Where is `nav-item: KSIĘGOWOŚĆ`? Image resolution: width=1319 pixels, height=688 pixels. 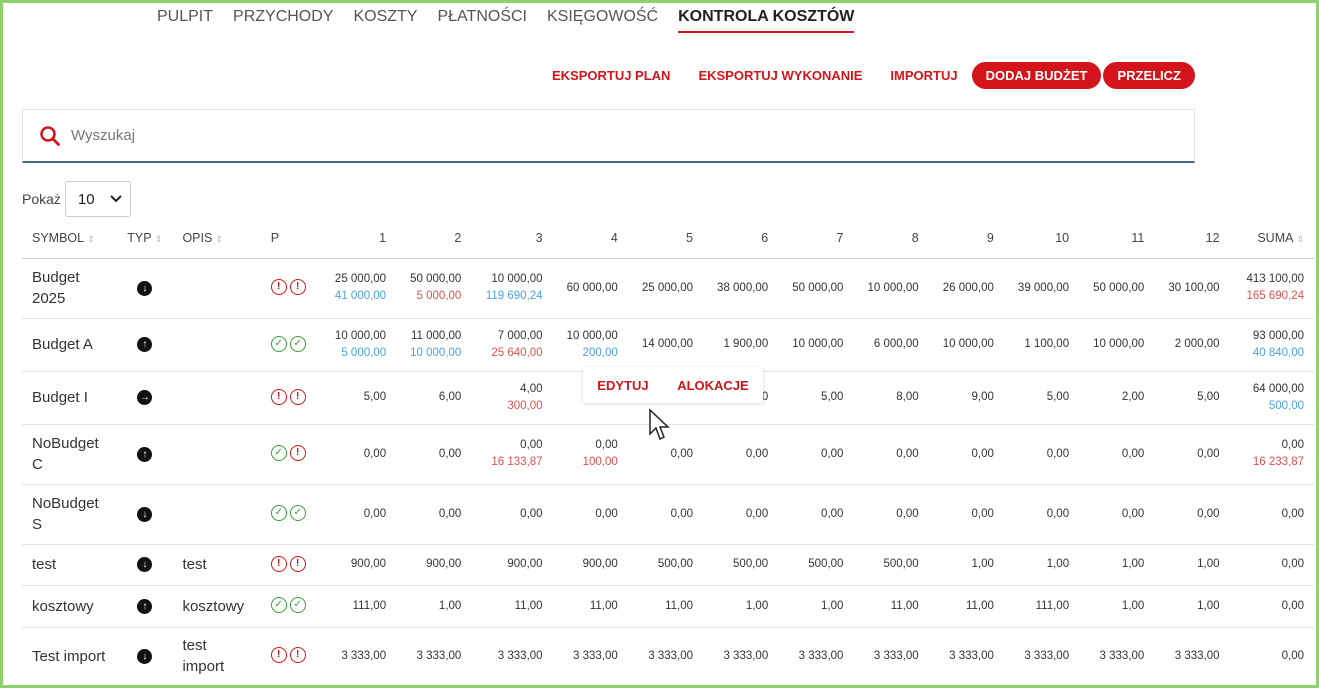
nav-item: KSIĘGOWOŚĆ is located at coordinates (602, 16).